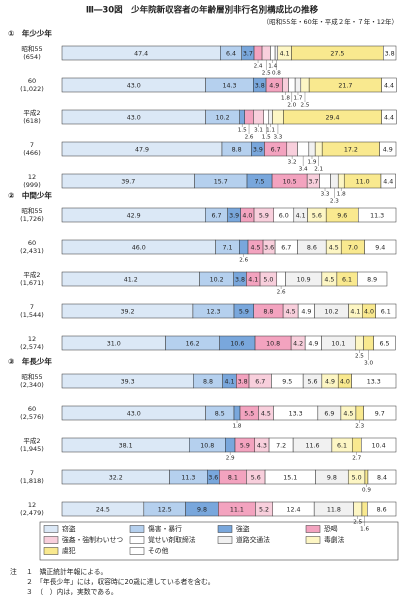  Describe the element at coordinates (290, 478) in the screenshot. I see `value-label: 15.1` at that location.